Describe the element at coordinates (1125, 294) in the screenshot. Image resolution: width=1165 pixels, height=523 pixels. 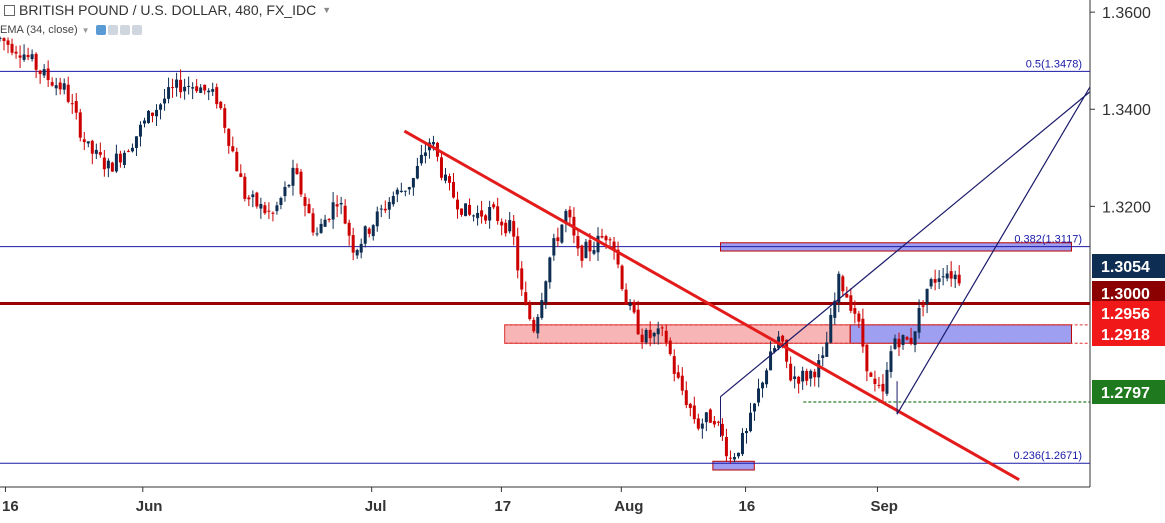
I see `price-label: 1.3000` at that location.